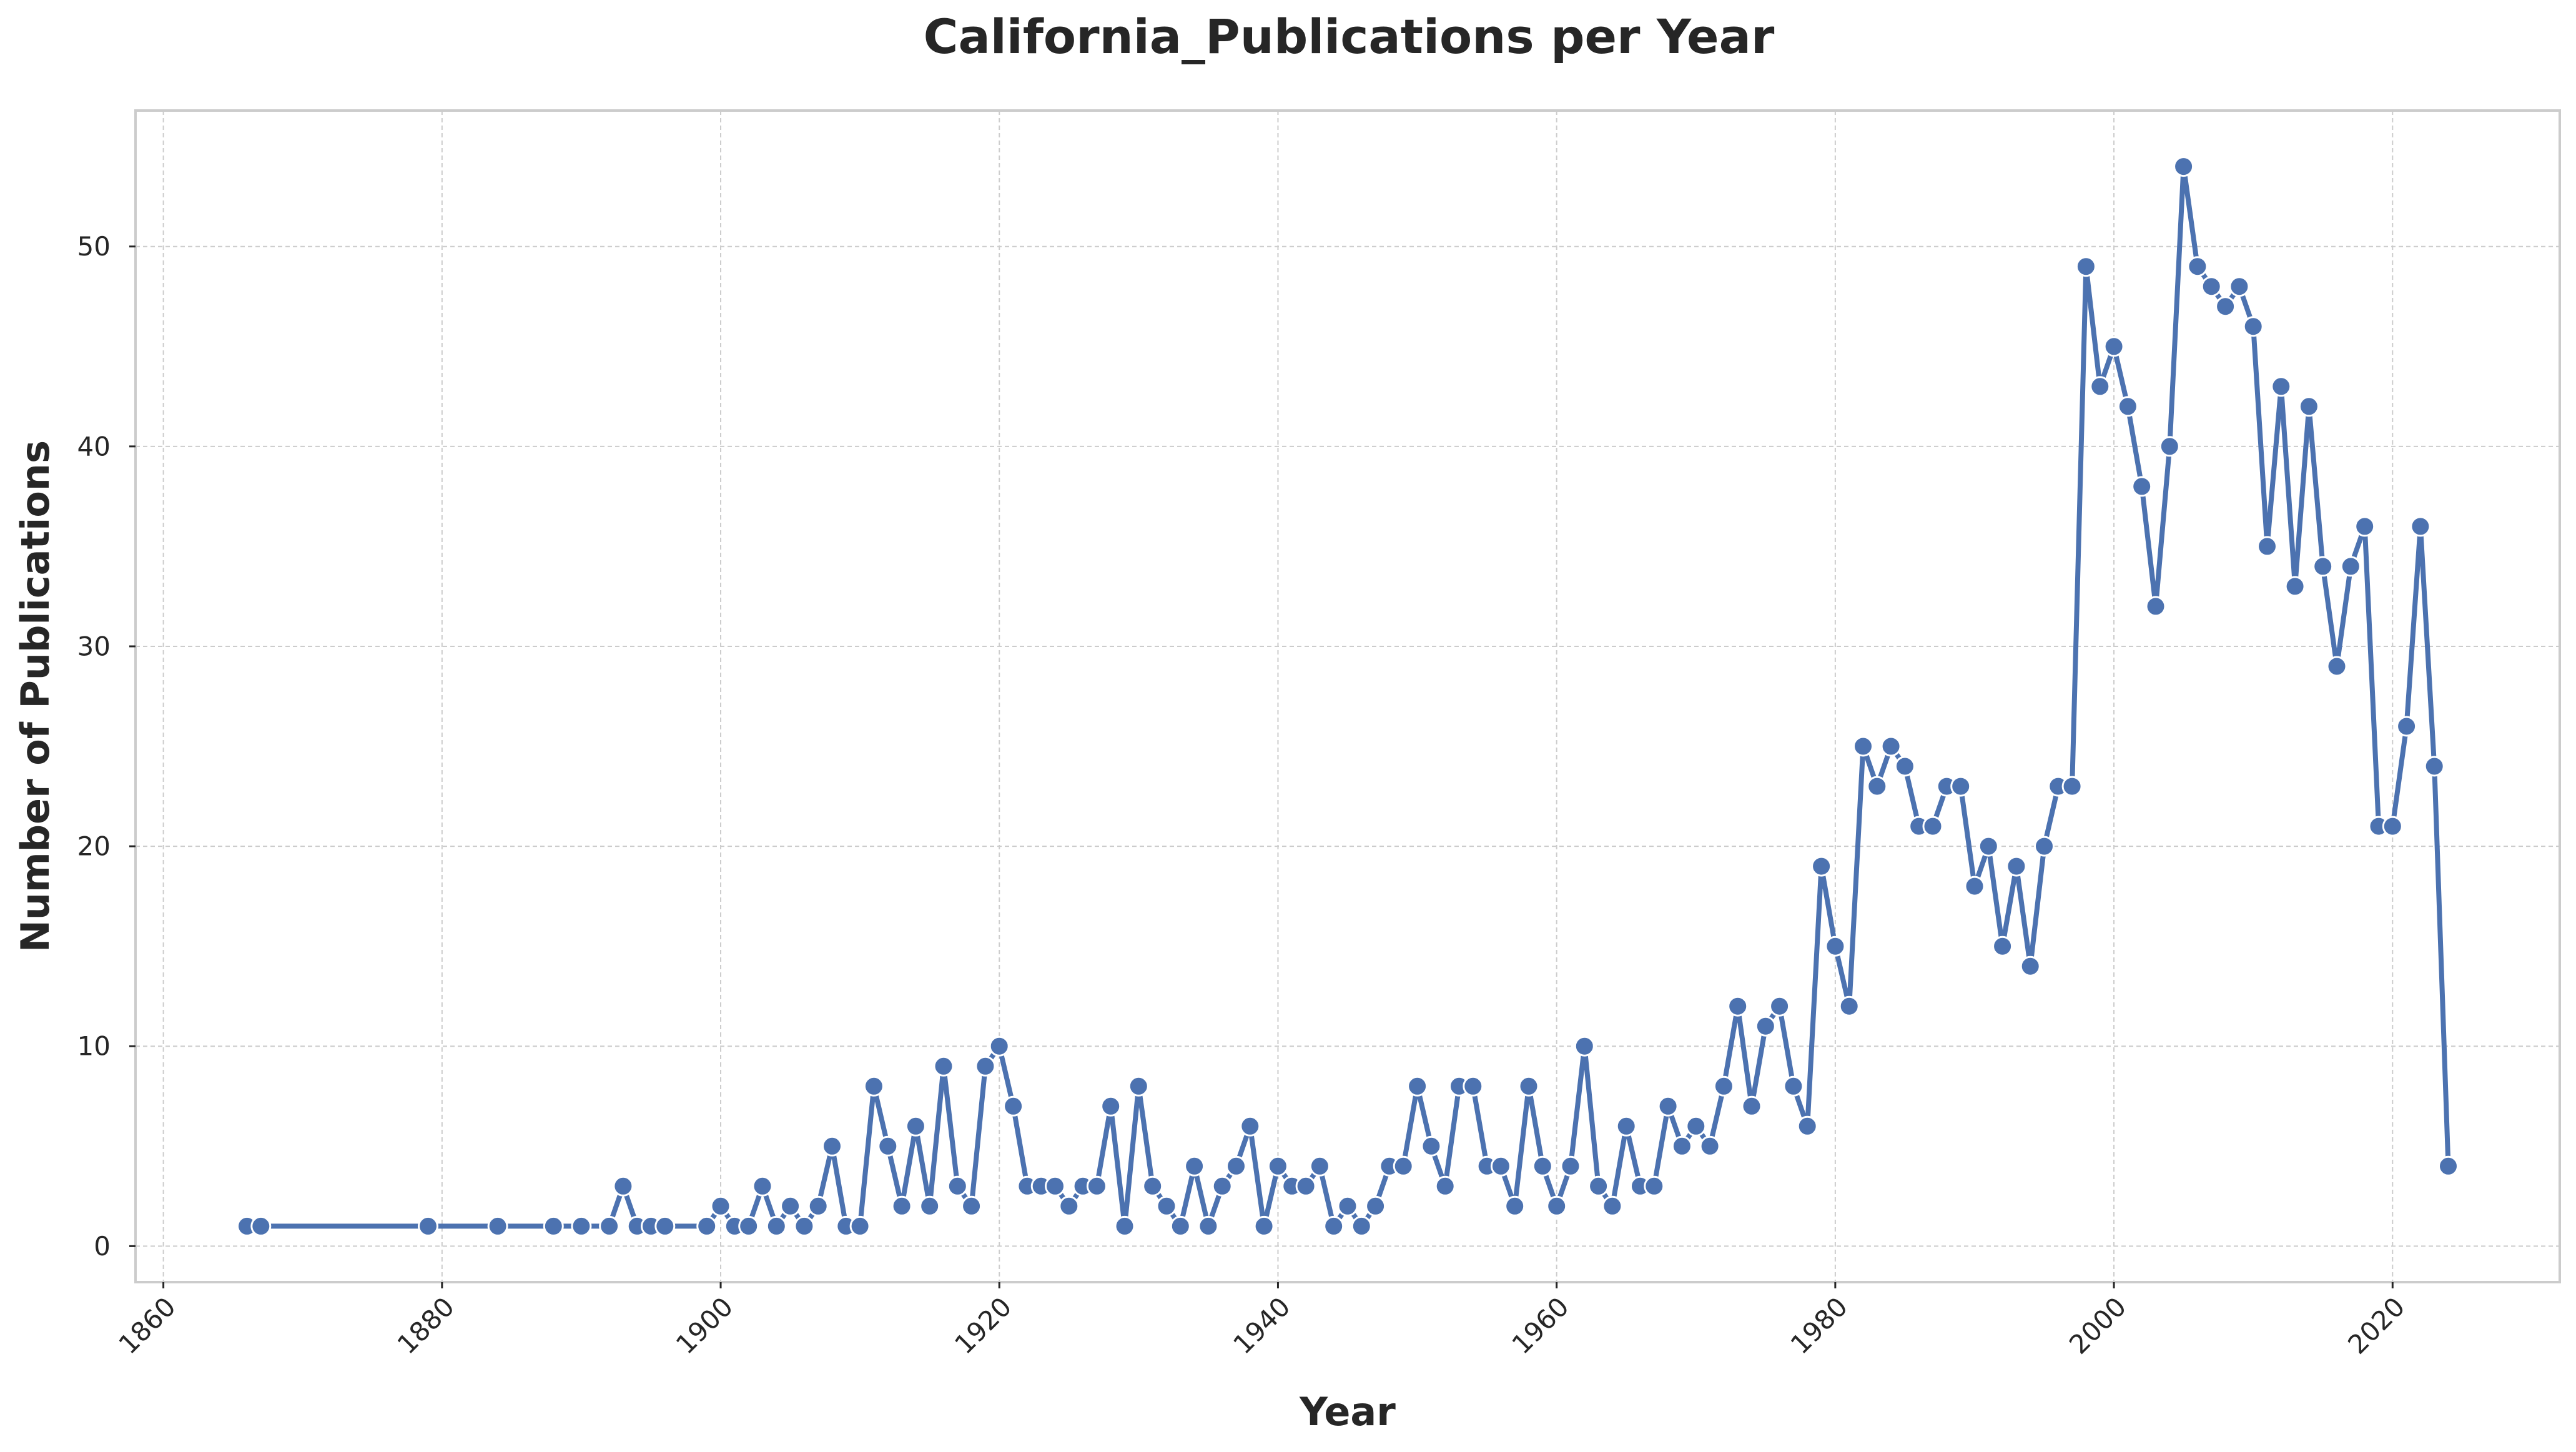 The width and height of the screenshot is (2576, 1452). What do you see at coordinates (705, 1325) in the screenshot?
I see `x-tick-label: 1900` at bounding box center [705, 1325].